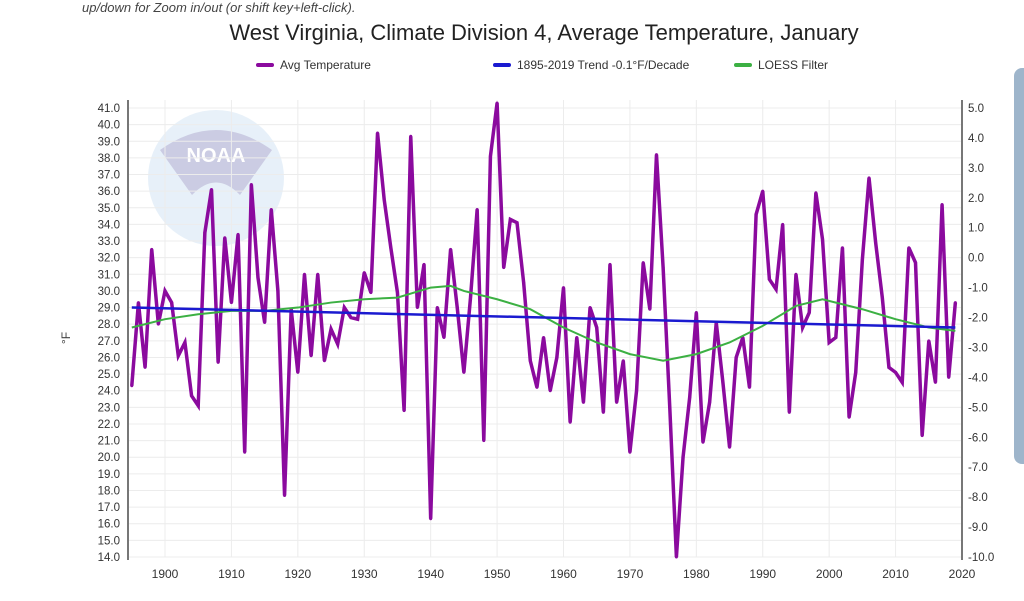  What do you see at coordinates (978, 528) in the screenshot?
I see `y2-tick-label: -9.0` at bounding box center [978, 528].